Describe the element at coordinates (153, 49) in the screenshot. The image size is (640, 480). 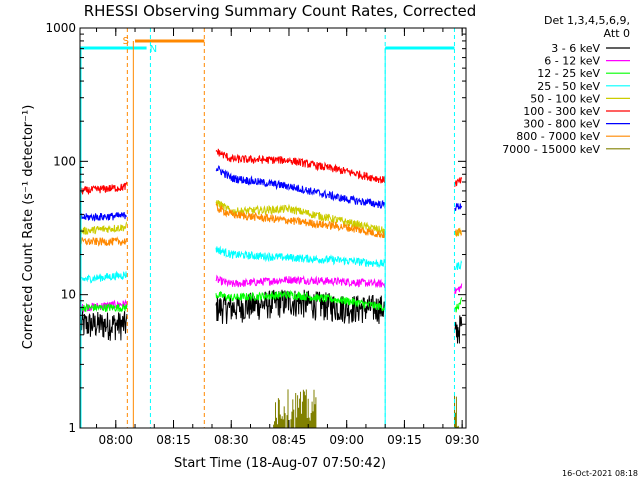
I see `night-label: N` at that location.